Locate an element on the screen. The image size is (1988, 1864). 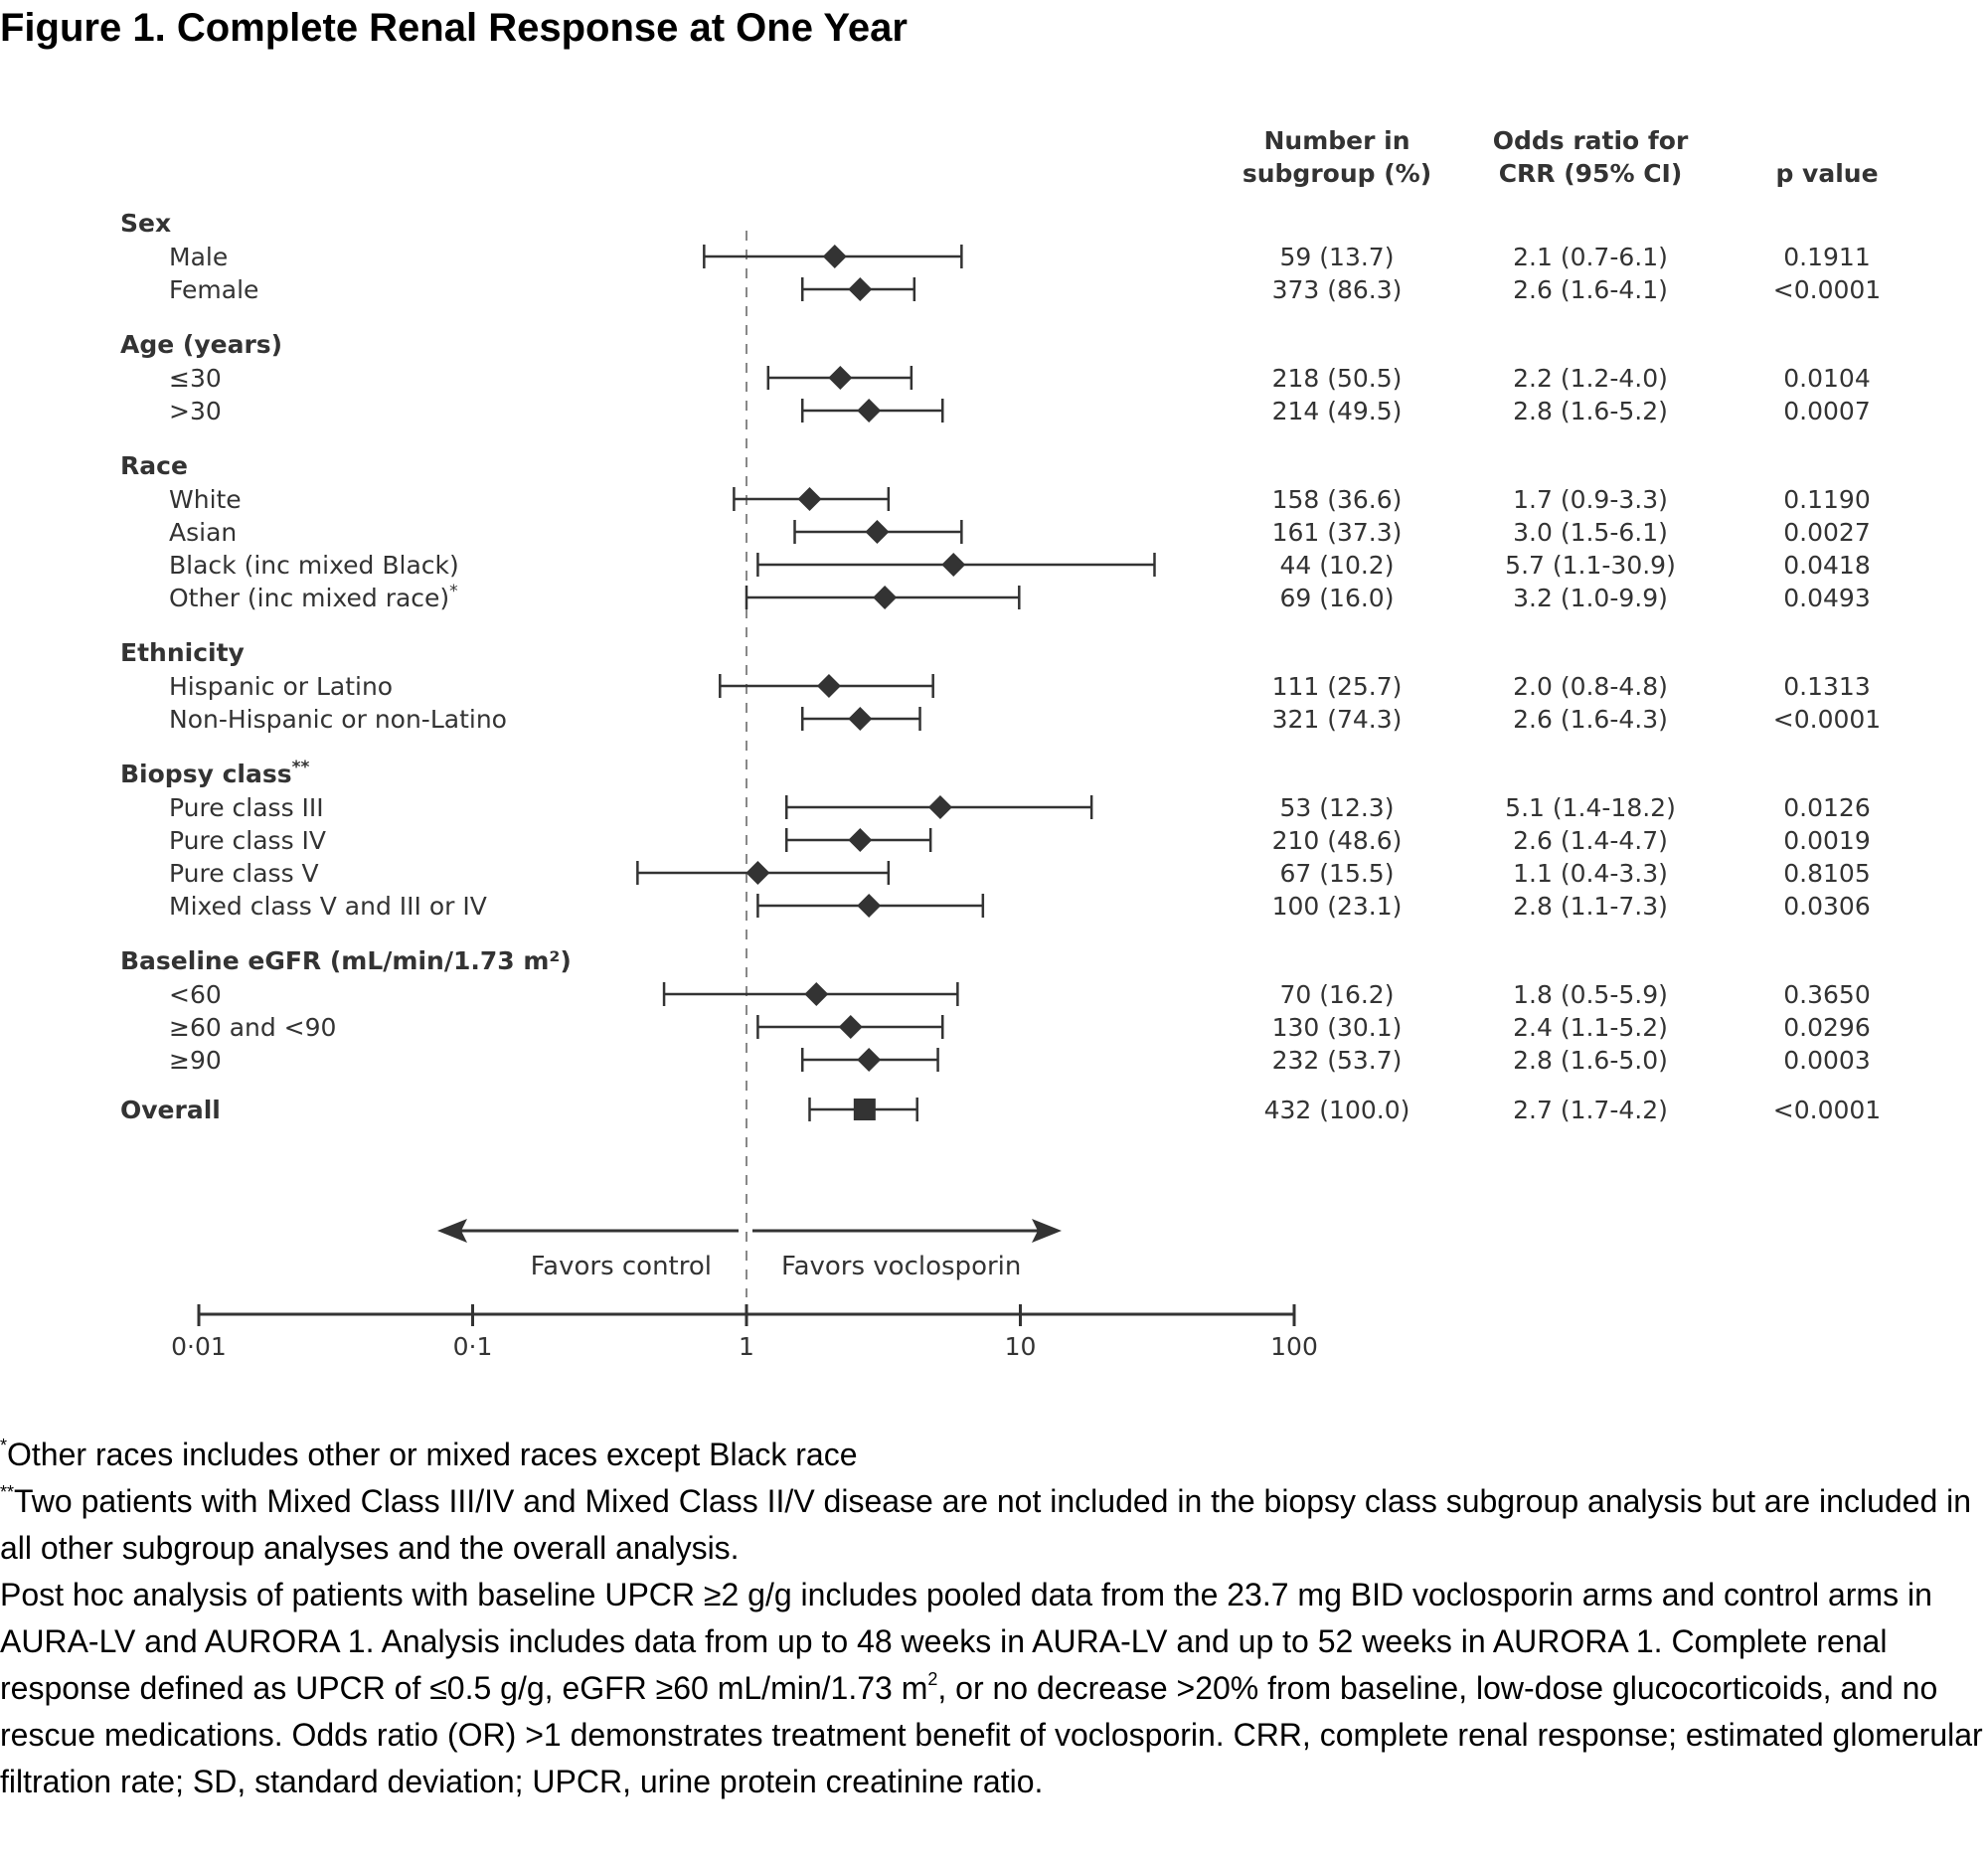
favors-voclosporin-label: Favors voclosporin is located at coordinates (901, 1266).